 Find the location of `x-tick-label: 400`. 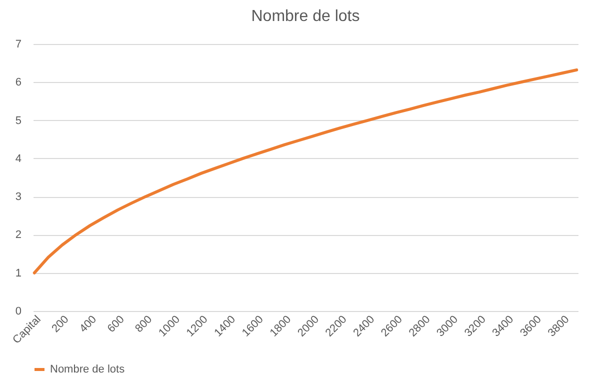

x-tick-label: 400 is located at coordinates (88, 324).